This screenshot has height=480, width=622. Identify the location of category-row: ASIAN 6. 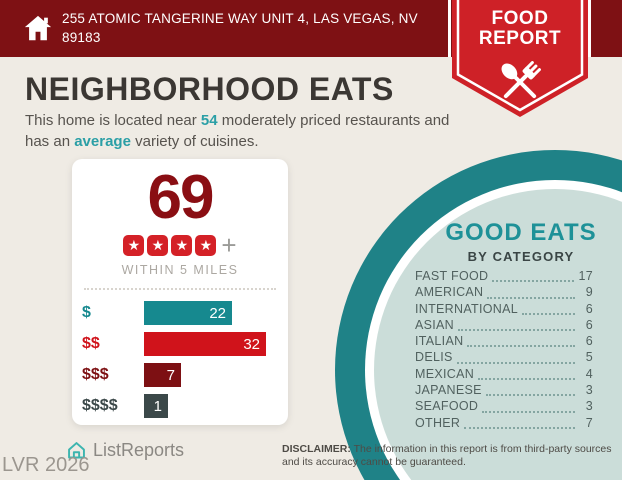
(504, 326).